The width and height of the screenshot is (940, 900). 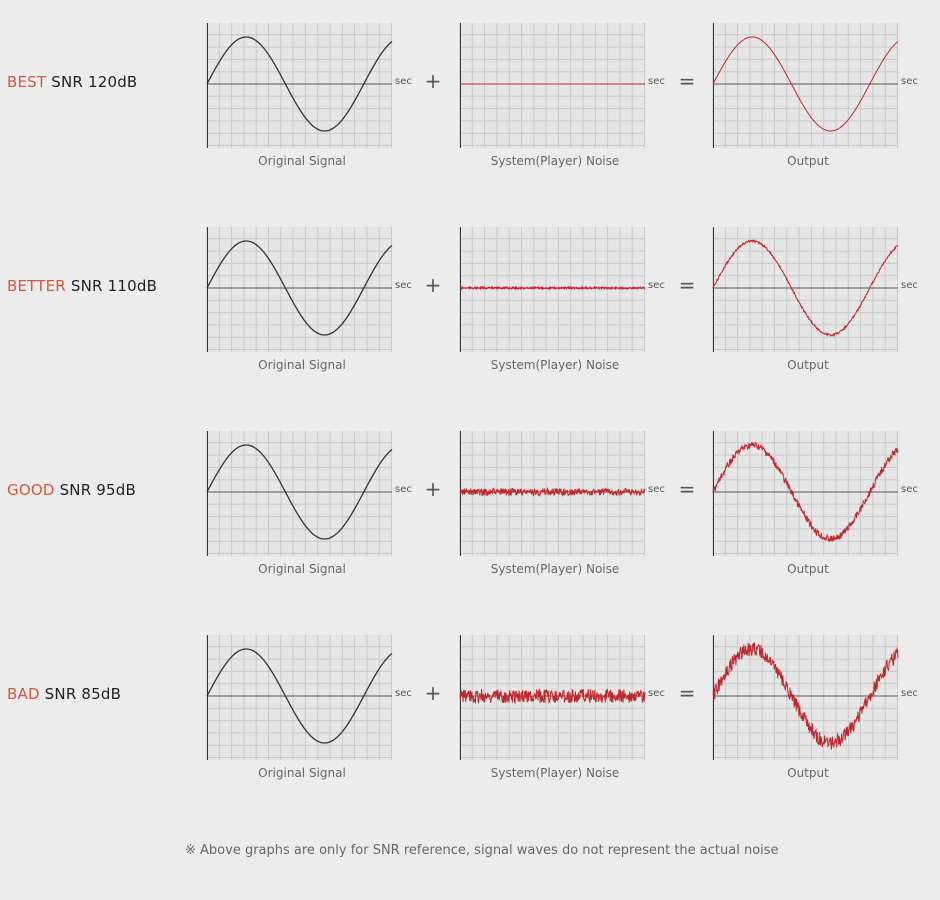 What do you see at coordinates (36, 286) in the screenshot?
I see `grade-label: BETTER` at bounding box center [36, 286].